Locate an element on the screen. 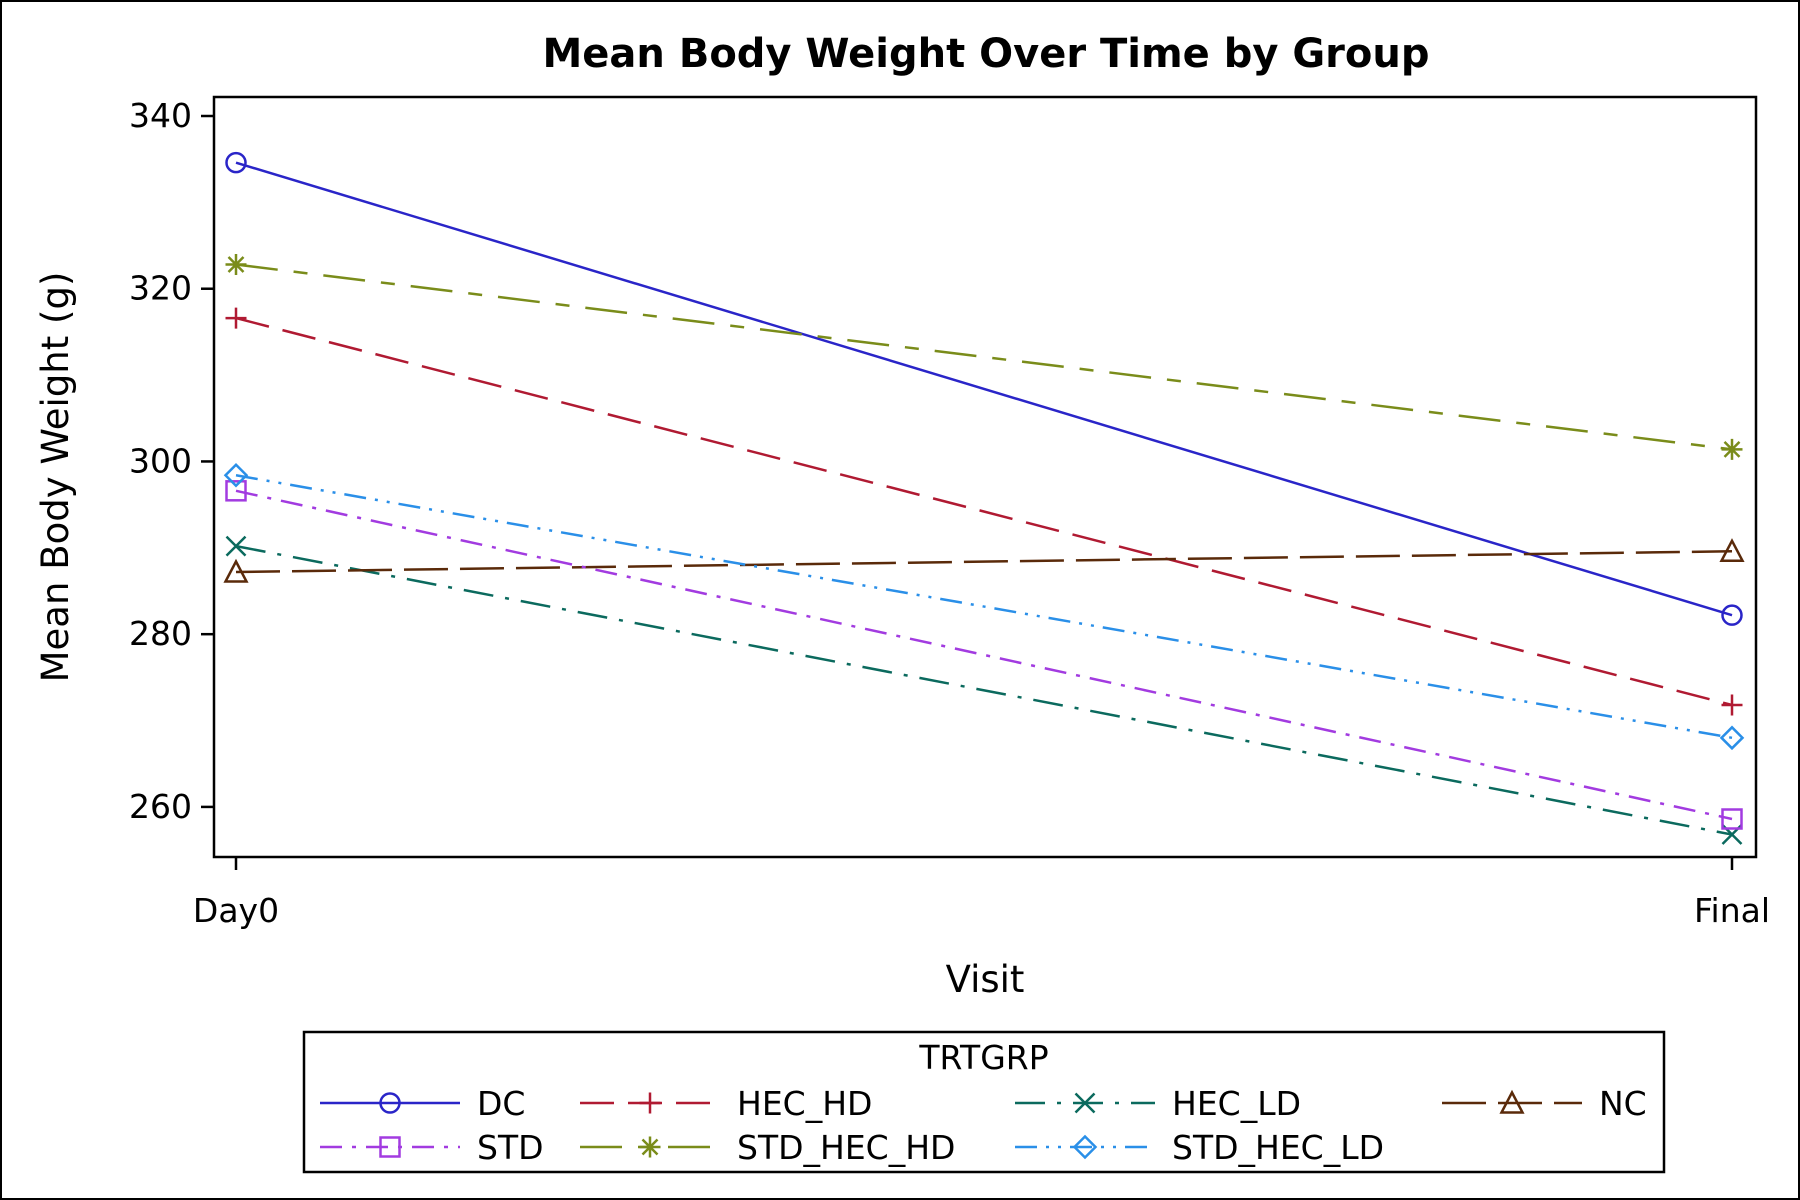 Image resolution: width=1800 pixels, height=1200 pixels. legend-box is located at coordinates (984, 1102).